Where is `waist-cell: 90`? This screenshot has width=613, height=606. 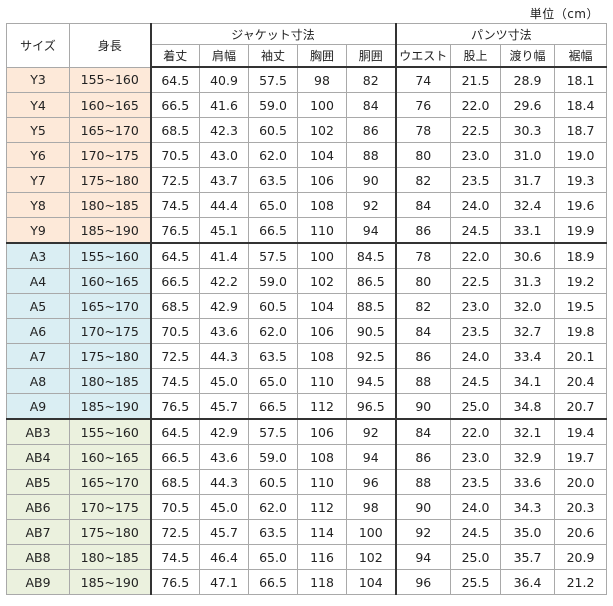
waist-cell: 90 is located at coordinates (423, 507).